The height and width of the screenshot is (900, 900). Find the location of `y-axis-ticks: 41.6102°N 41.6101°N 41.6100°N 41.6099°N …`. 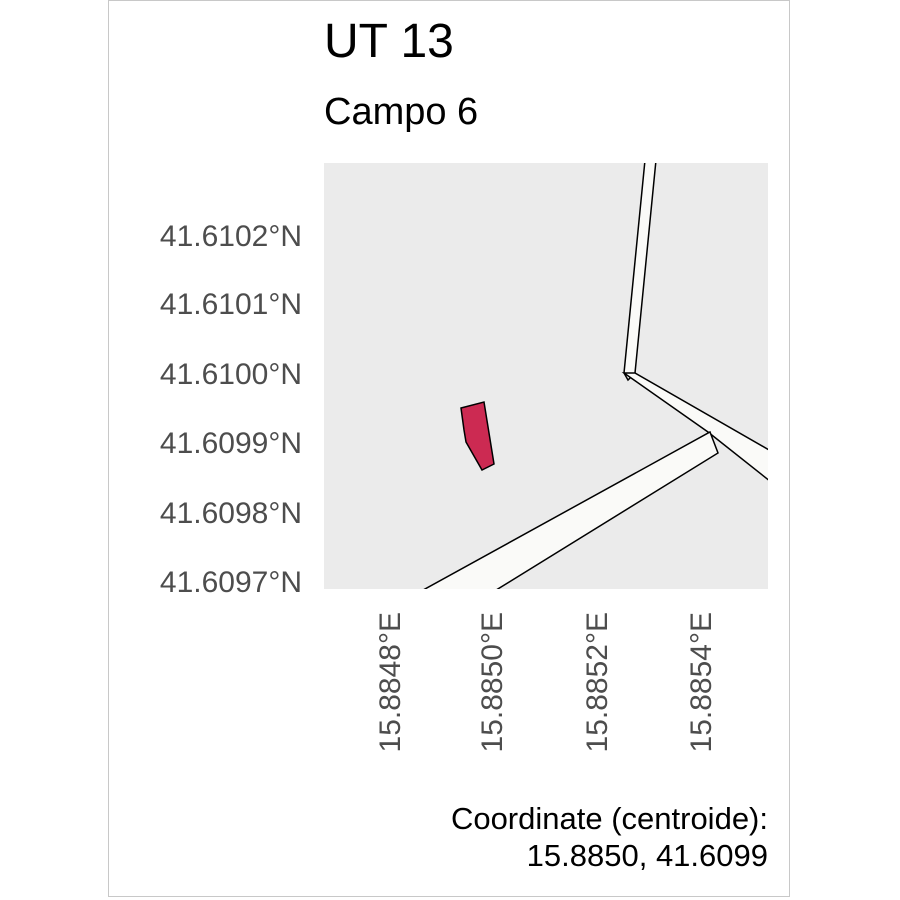

y-axis-ticks: 41.6102°N 41.6101°N 41.6100°N 41.6099°N … is located at coordinates (231, 409).